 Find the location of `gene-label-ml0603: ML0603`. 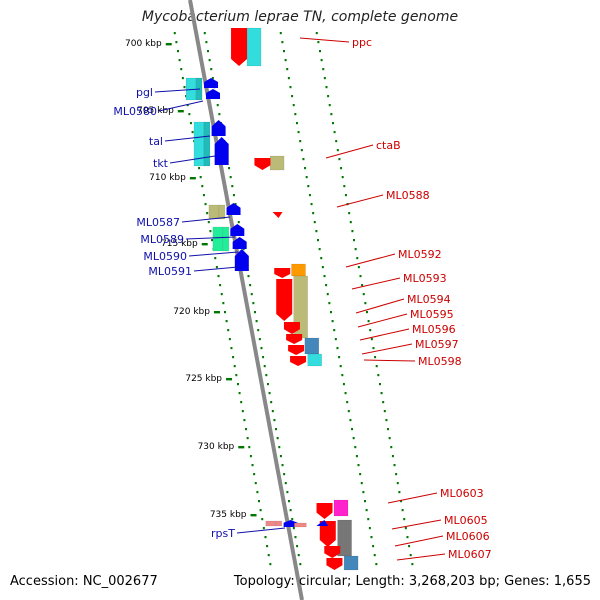

gene-label-ml0603: ML0603 is located at coordinates (462, 493).